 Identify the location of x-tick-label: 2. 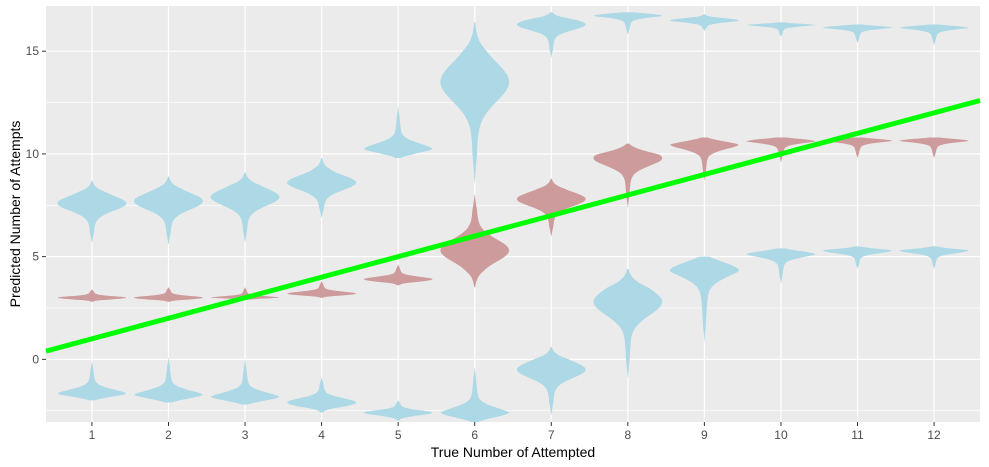
(168, 435).